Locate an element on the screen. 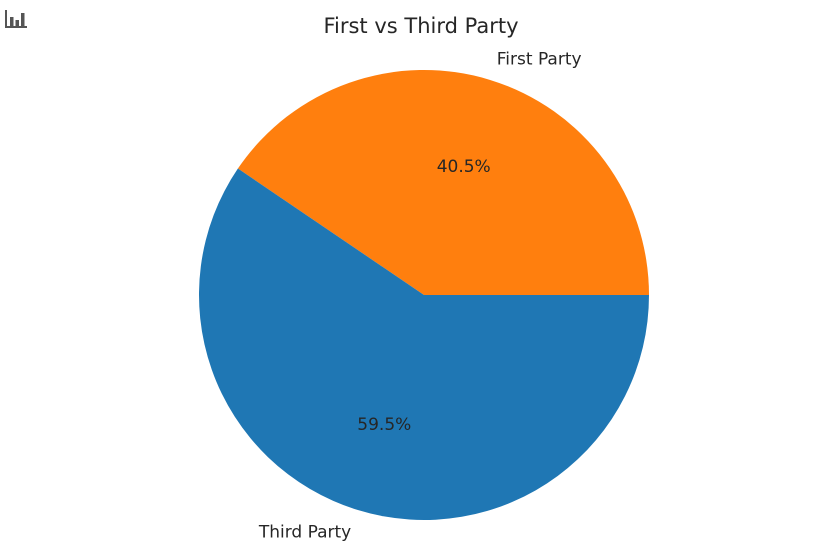 The width and height of the screenshot is (818, 558). bar-chart-icon is located at coordinates (16, 18).